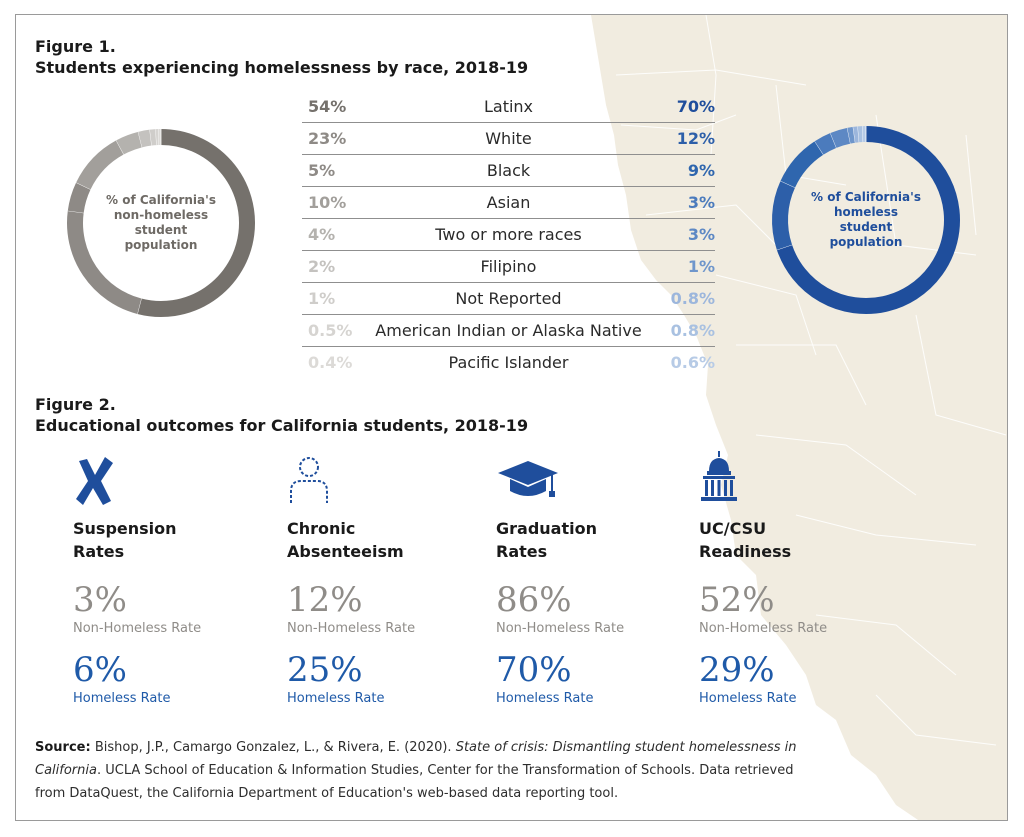  I want to click on race-label: Filipino, so click(508, 266).